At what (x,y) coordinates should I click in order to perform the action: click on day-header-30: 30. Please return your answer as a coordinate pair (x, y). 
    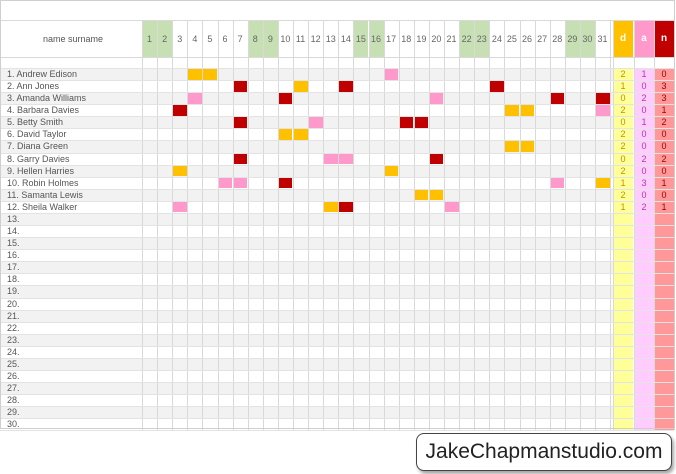
    Looking at the image, I should click on (587, 39).